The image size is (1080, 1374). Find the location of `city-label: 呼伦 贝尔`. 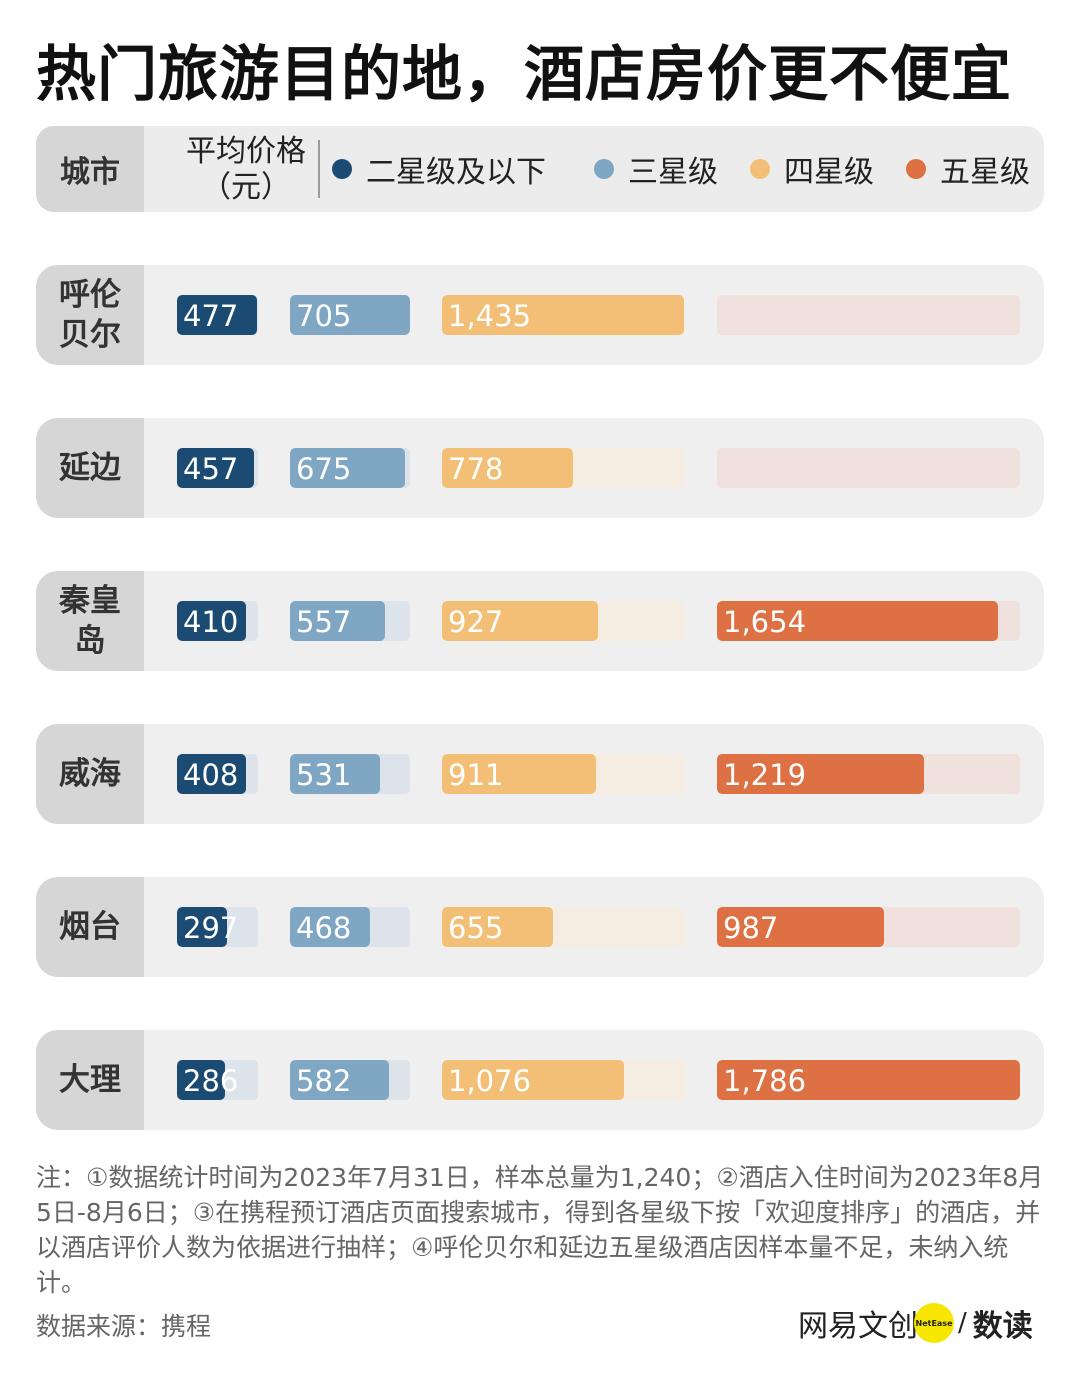

city-label: 呼伦 贝尔 is located at coordinates (90, 315).